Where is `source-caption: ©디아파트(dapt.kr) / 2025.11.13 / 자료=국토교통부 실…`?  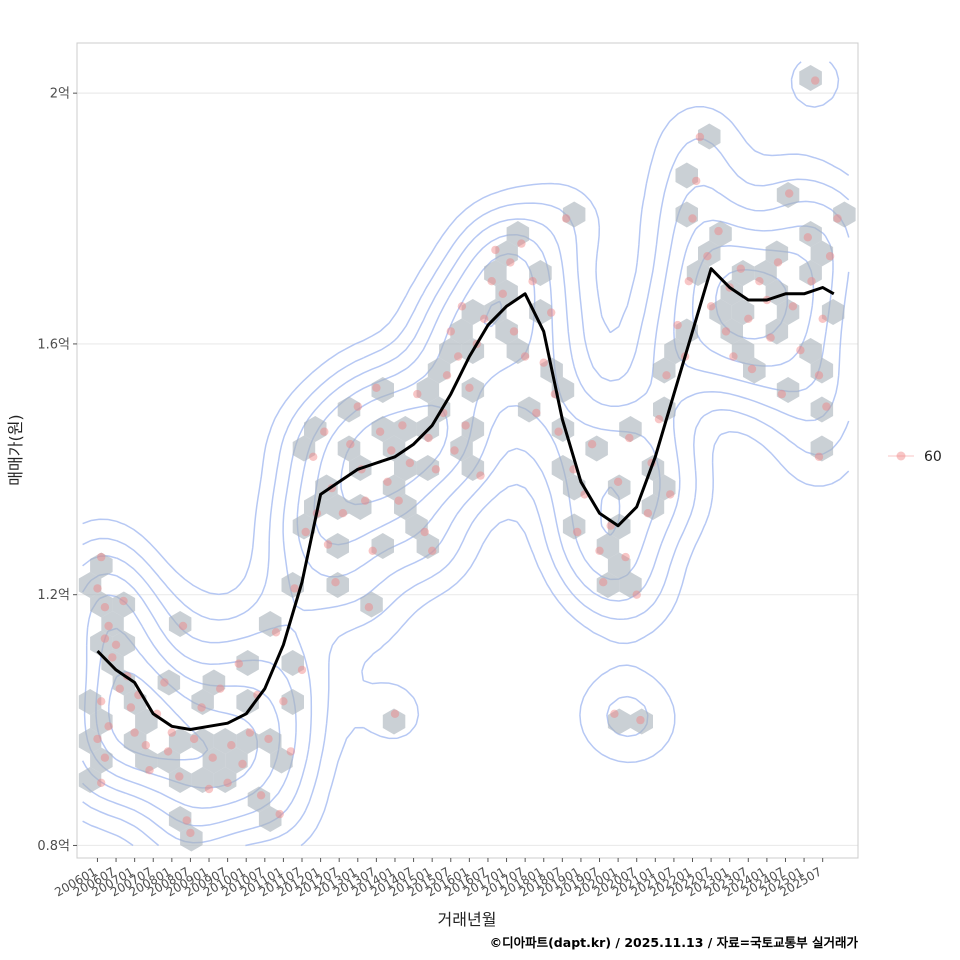 source-caption: ©디아파트(dapt.kr) / 2025.11.13 / 자료=국토교통부 실… is located at coordinates (674, 942).